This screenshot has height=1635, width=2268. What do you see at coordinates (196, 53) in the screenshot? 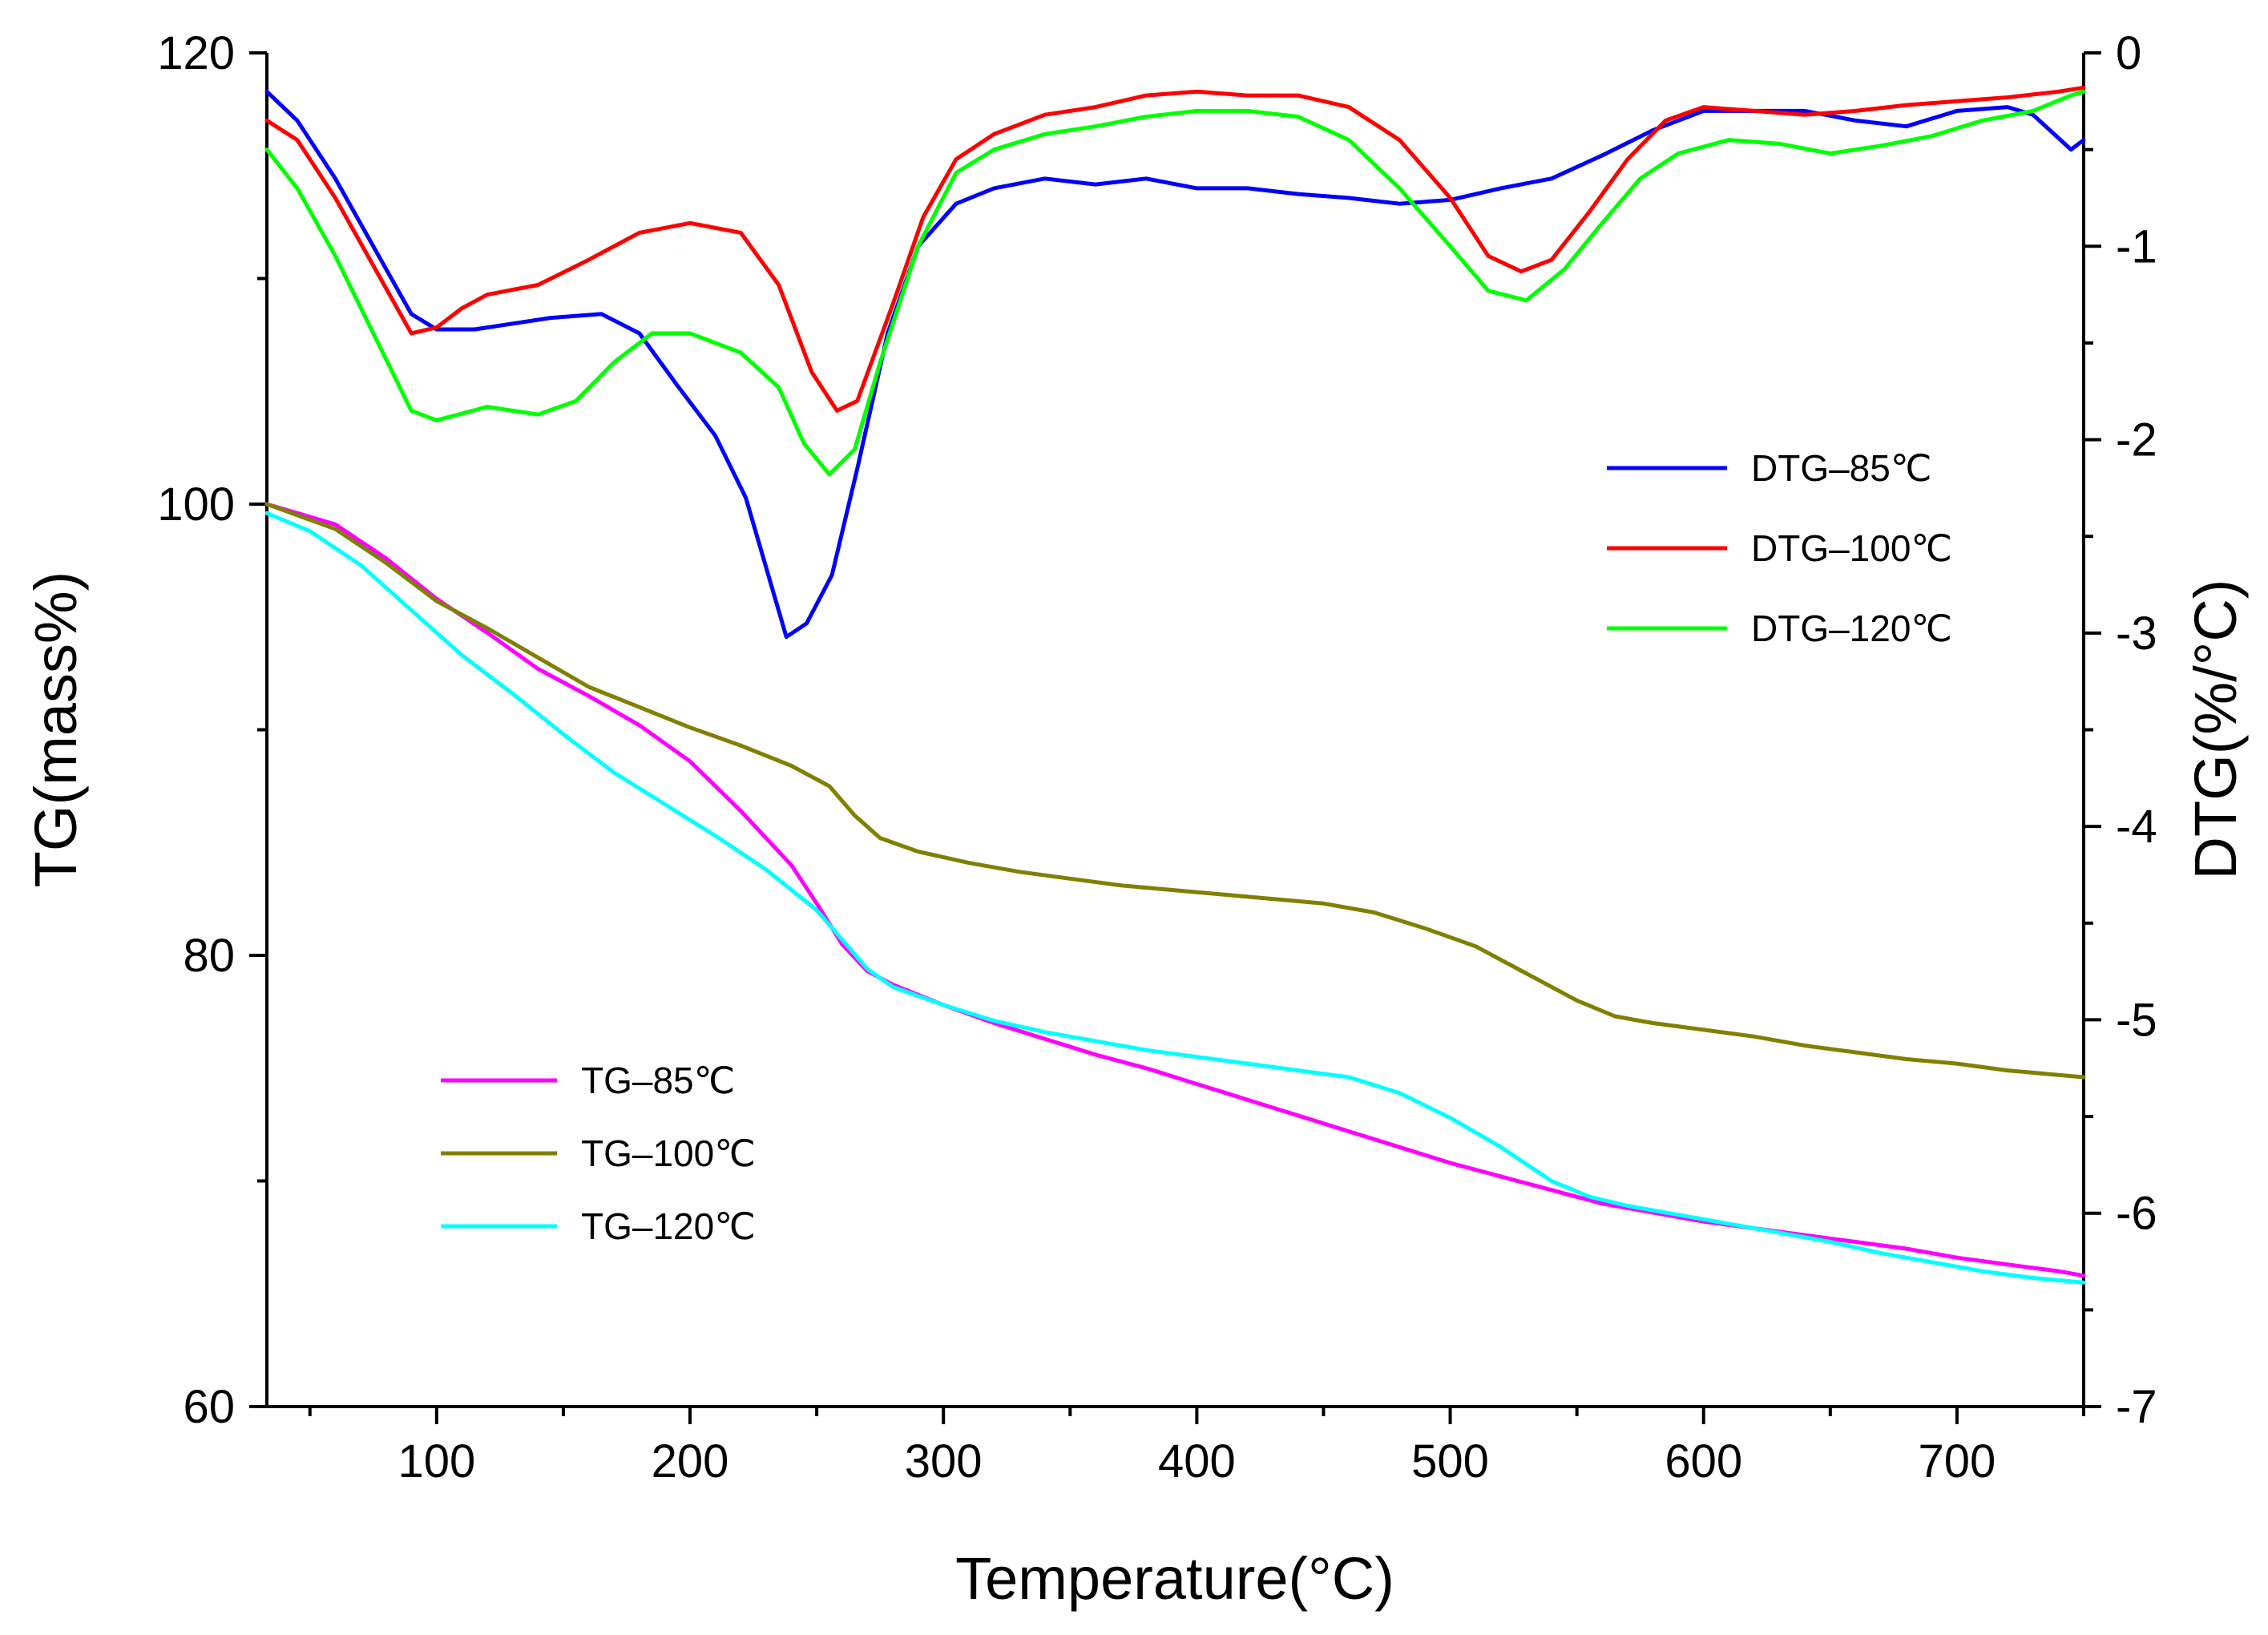
I see `y-left-tick-label: 120` at bounding box center [196, 53].